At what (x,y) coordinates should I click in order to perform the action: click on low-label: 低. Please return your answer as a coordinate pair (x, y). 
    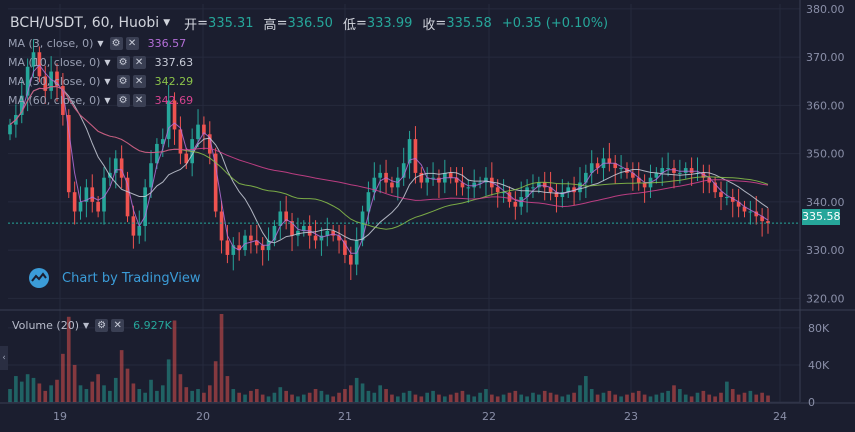
    Looking at the image, I should click on (349, 25).